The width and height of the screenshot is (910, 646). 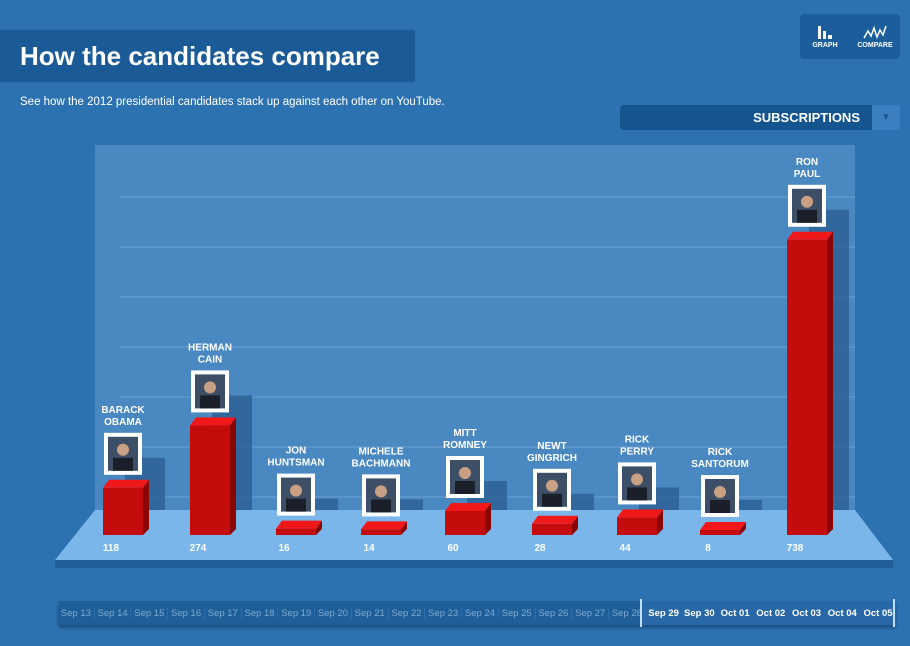 What do you see at coordinates (895, 613) in the screenshot?
I see `range-end-handle` at bounding box center [895, 613].